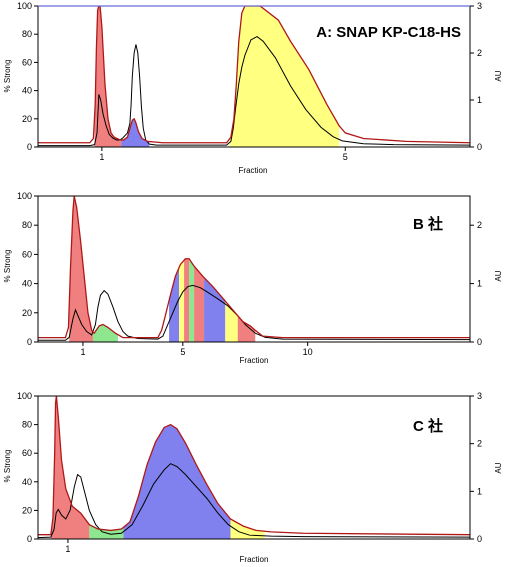 The height and width of the screenshot is (567, 510). What do you see at coordinates (479, 6) in the screenshot?
I see `y-tick-label-right-a-3: 3` at bounding box center [479, 6].